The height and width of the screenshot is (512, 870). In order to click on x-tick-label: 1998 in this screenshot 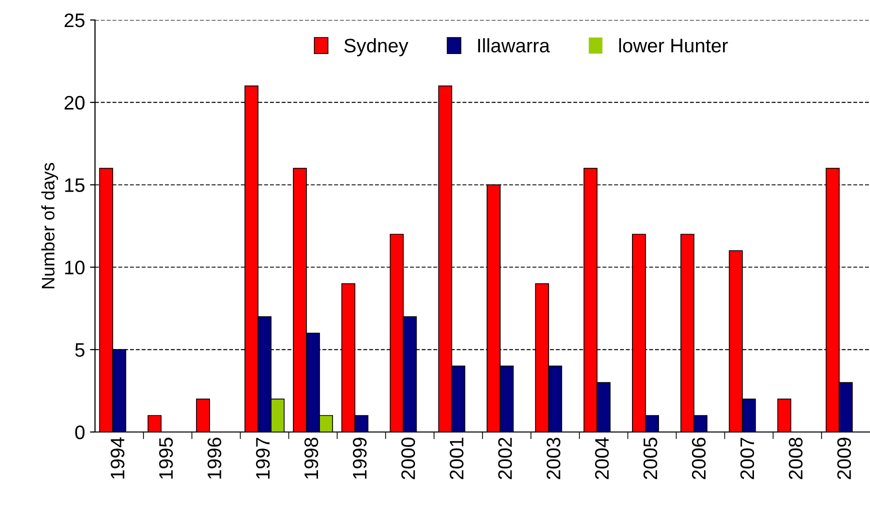, I will do `click(311, 458)`.